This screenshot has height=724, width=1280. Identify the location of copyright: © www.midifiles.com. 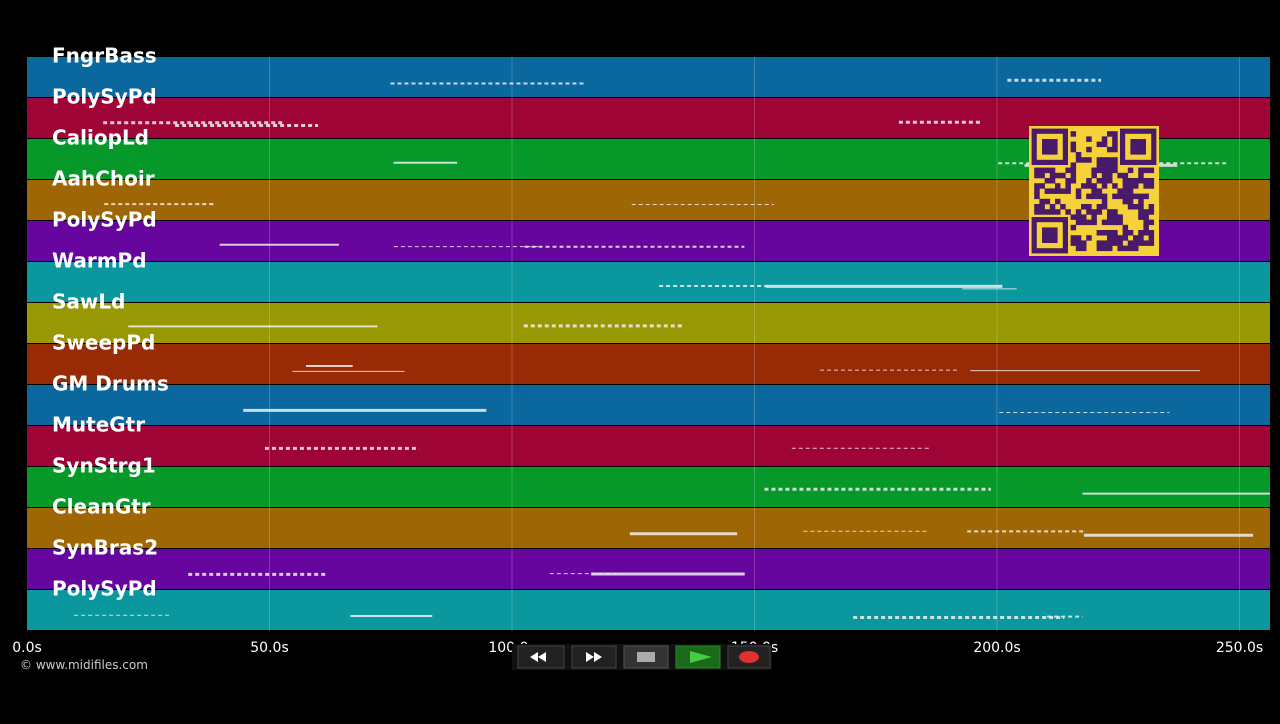
(84, 665).